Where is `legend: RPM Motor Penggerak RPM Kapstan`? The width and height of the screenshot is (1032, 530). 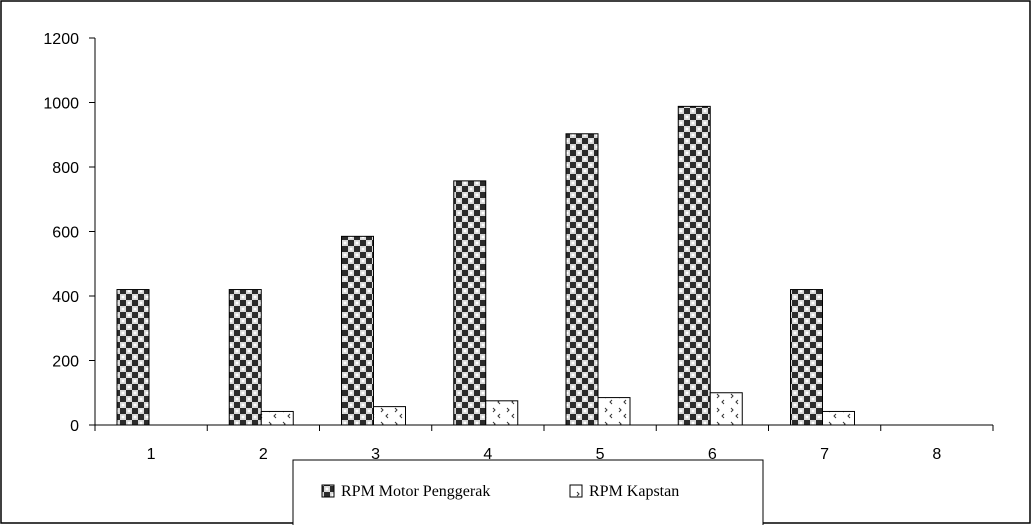
legend: RPM Motor Penggerak RPM Kapstan is located at coordinates (528, 494).